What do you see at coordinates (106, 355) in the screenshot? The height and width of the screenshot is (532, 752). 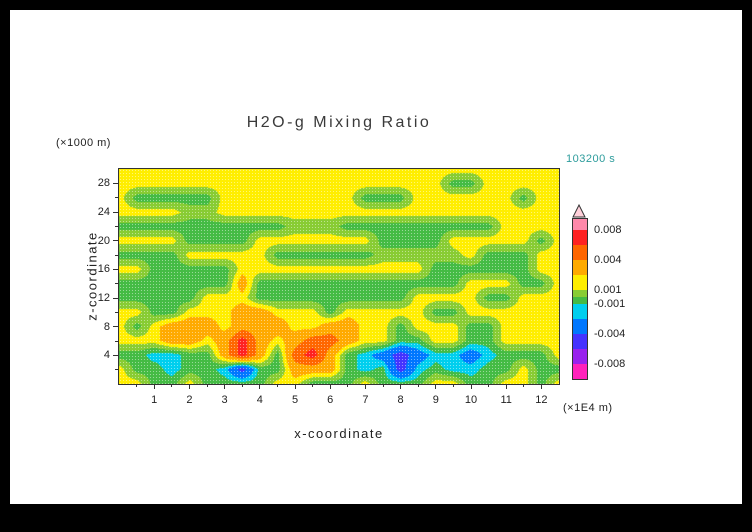 I see `y-tick-label: 4` at bounding box center [106, 355].